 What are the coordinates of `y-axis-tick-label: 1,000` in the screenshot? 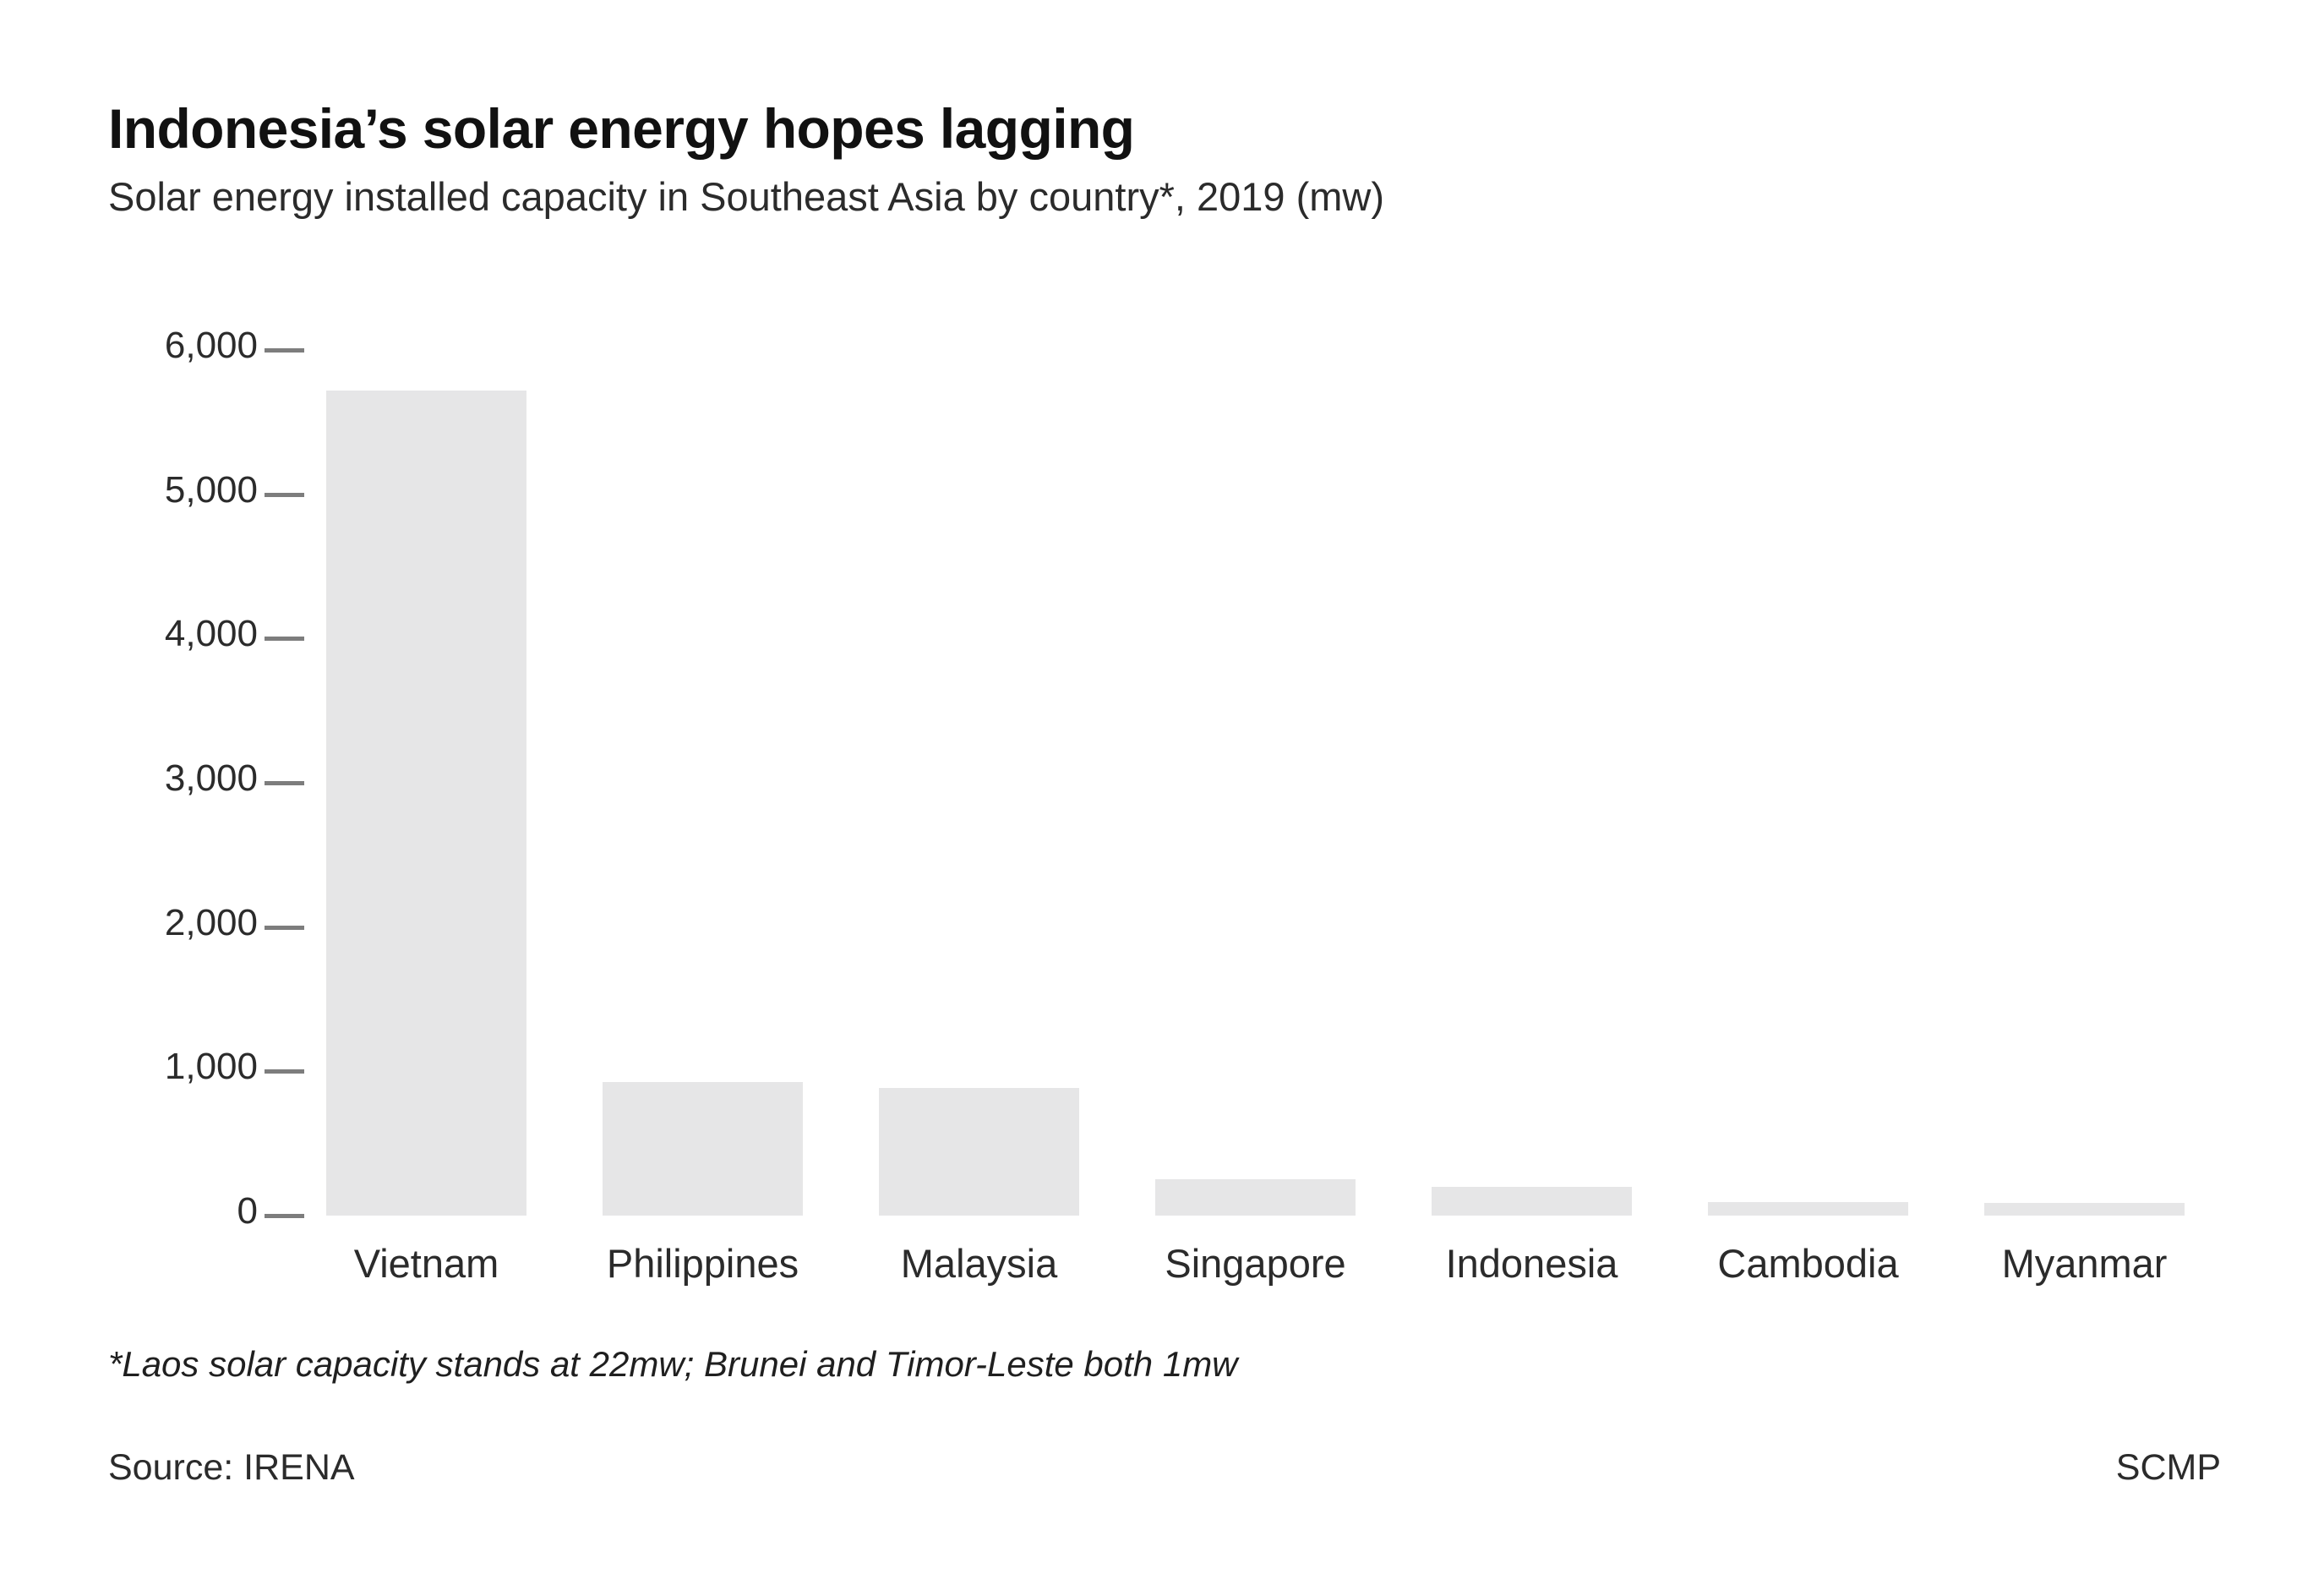 It's located at (211, 1067).